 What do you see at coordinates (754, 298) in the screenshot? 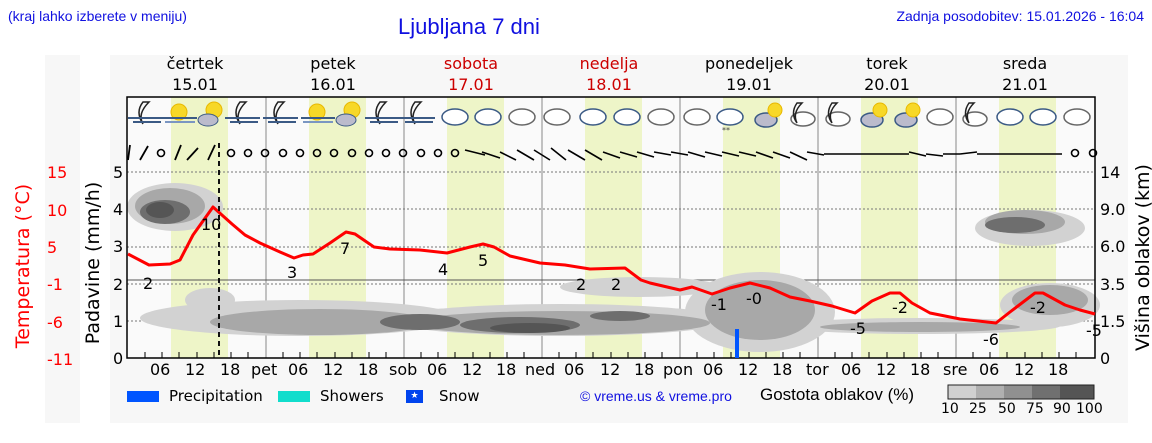
I see `svg-text: -0` at bounding box center [754, 298].